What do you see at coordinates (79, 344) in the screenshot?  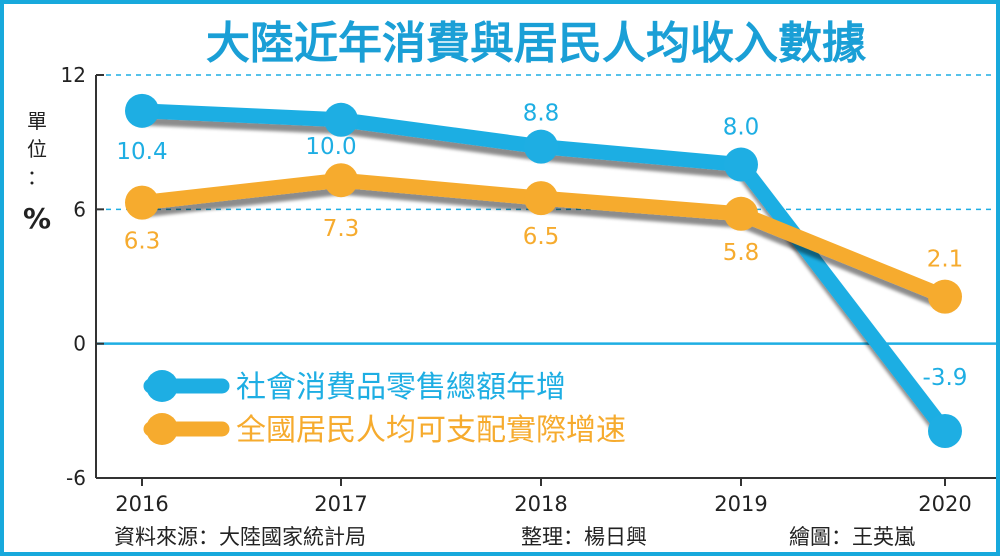 I see `y-tick-label: 0` at bounding box center [79, 344].